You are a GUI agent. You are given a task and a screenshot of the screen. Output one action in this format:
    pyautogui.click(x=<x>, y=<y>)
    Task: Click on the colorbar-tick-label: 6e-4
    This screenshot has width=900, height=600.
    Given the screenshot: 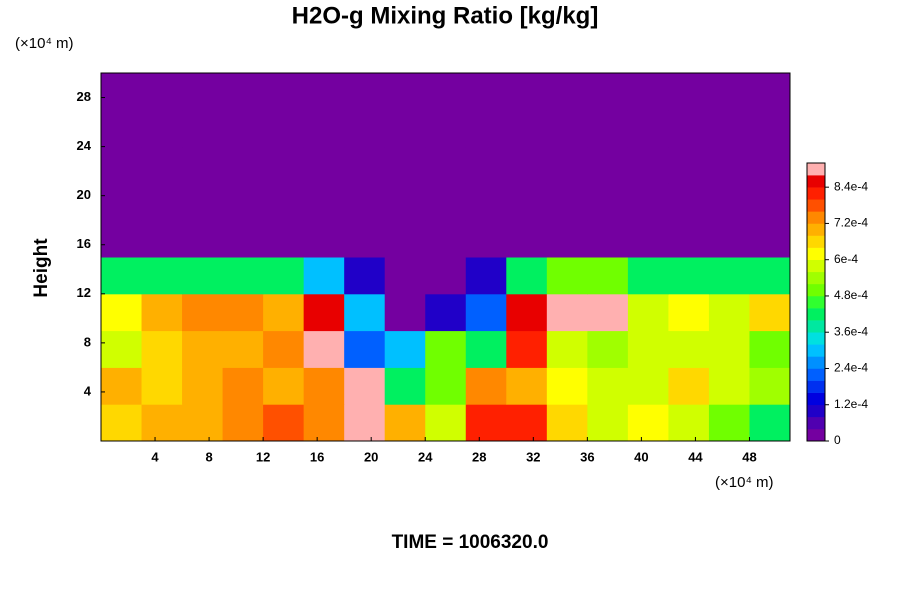 What is the action you would take?
    pyautogui.click(x=846, y=259)
    